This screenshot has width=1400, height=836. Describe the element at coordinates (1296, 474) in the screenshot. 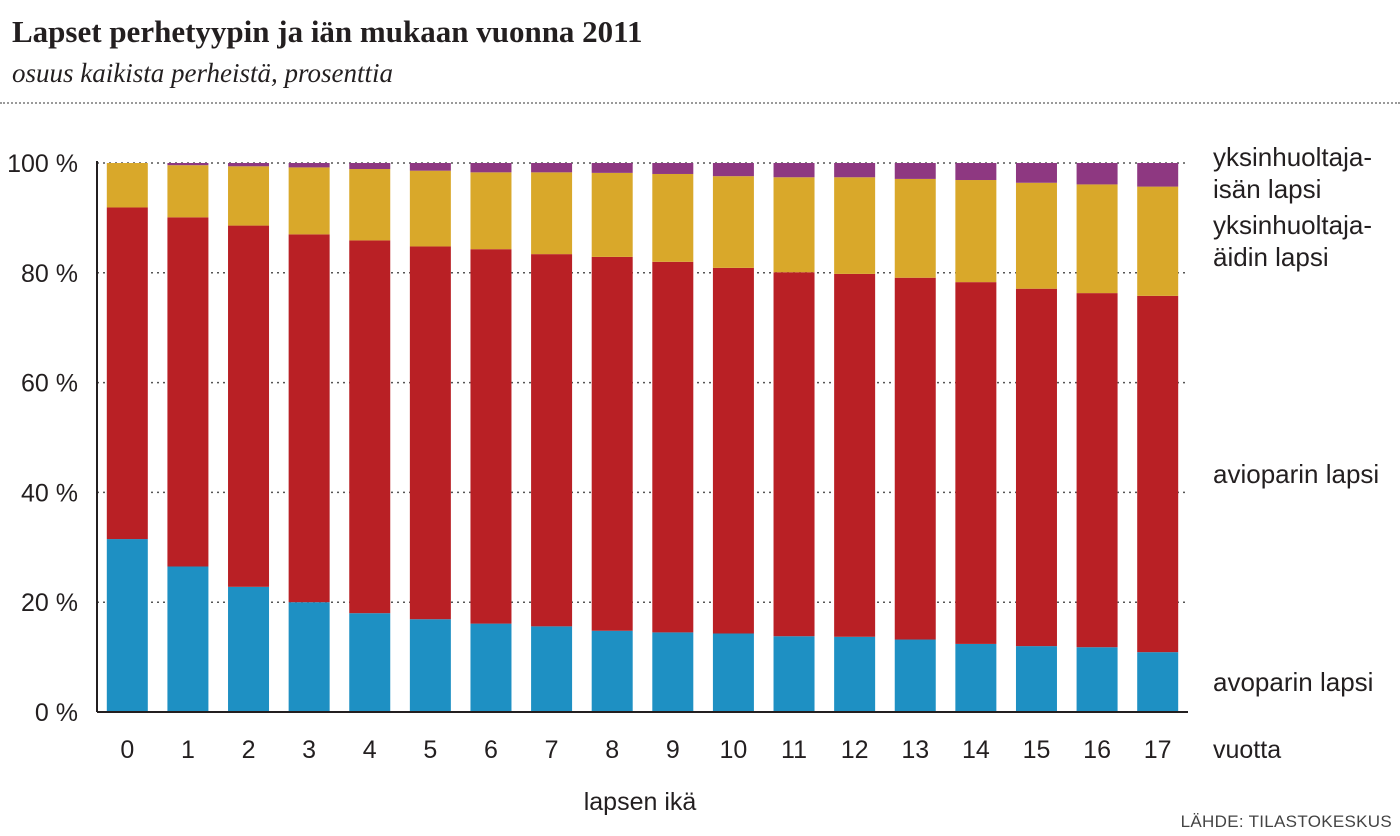

I see `series-label: avioparin lapsi` at that location.